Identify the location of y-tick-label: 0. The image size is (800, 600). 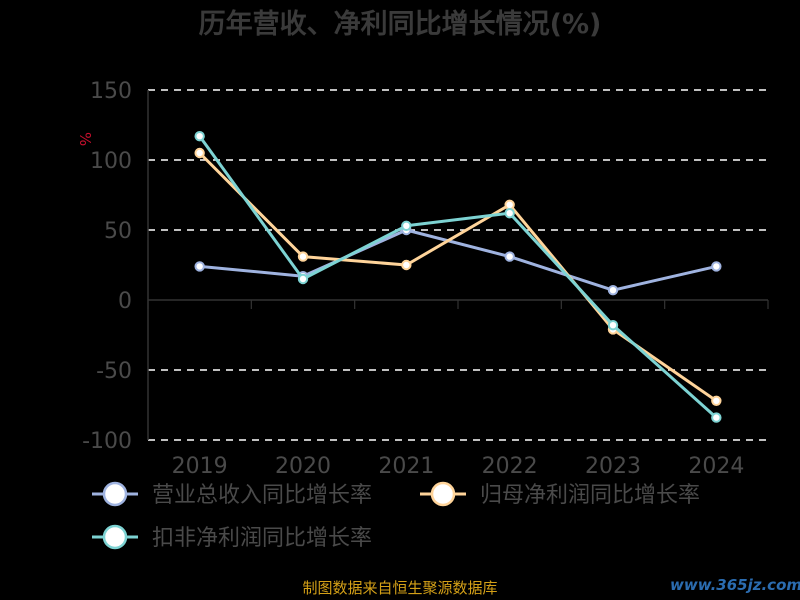
(125, 301).